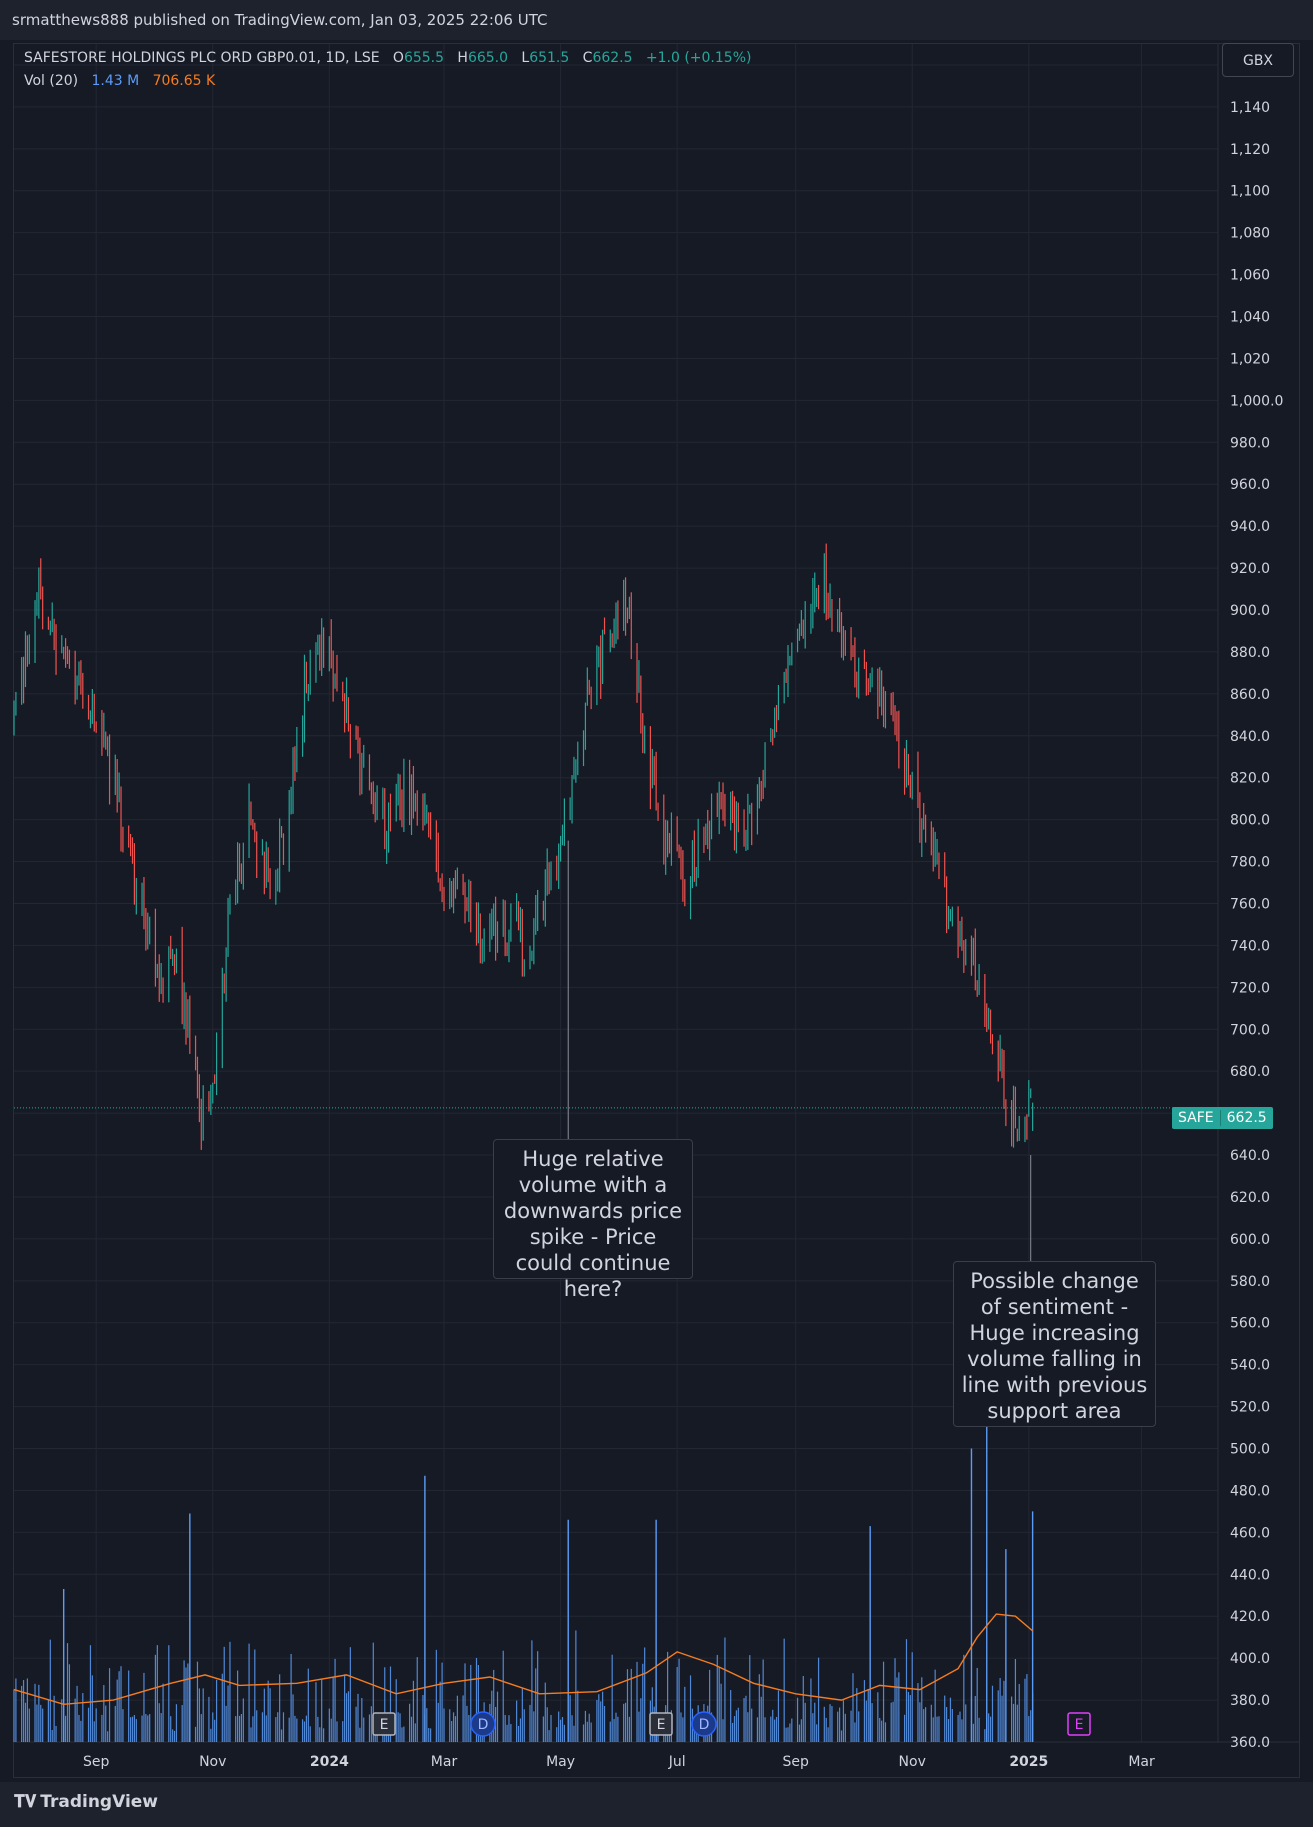 The width and height of the screenshot is (1313, 1827). Describe the element at coordinates (1250, 1156) in the screenshot. I see `y-tick-label: 640.0` at that location.